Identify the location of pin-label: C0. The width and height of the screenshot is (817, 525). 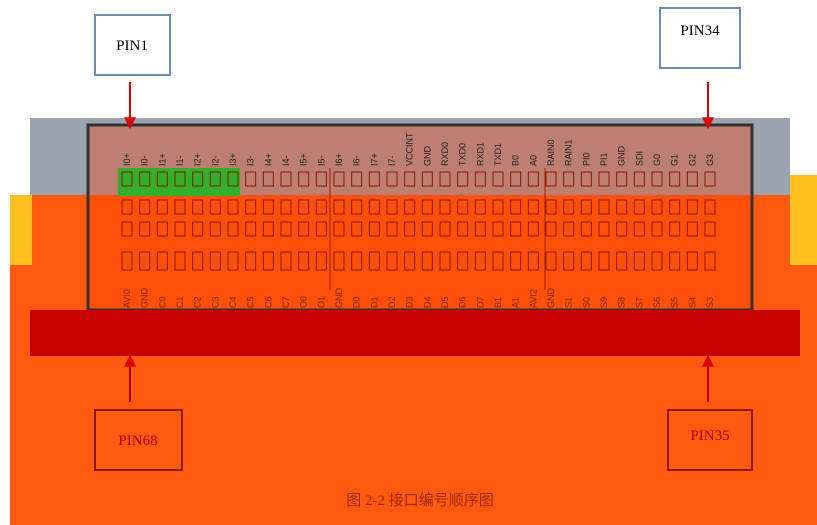
(162, 302).